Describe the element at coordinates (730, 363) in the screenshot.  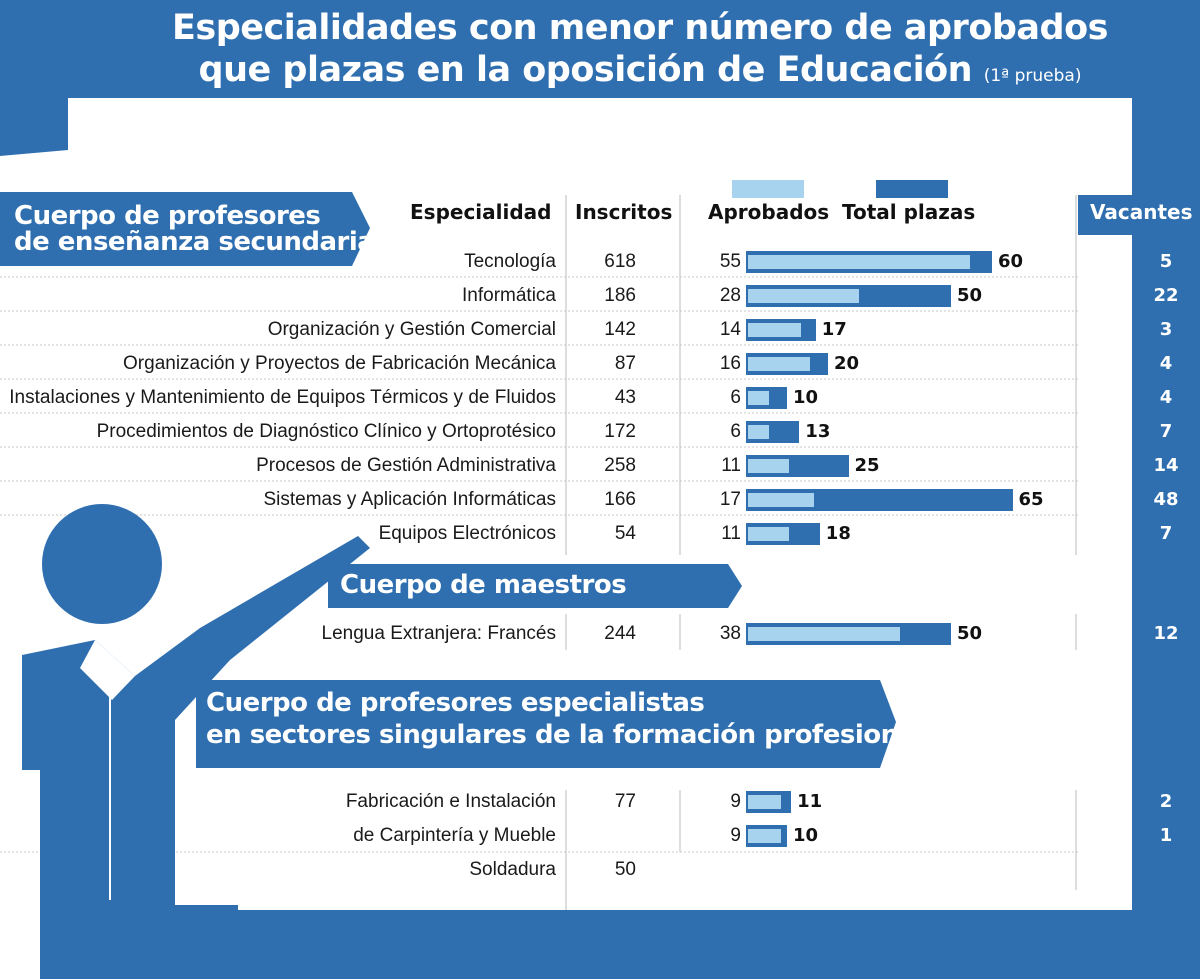
I see `row-aprobados-label: 16` at that location.